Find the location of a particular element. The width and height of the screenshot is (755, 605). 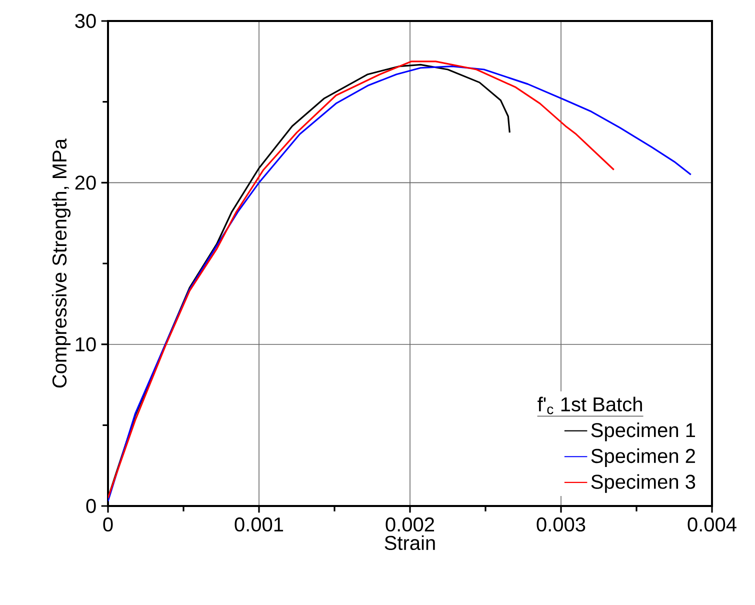

x-axis-title: Strain is located at coordinates (409, 543).